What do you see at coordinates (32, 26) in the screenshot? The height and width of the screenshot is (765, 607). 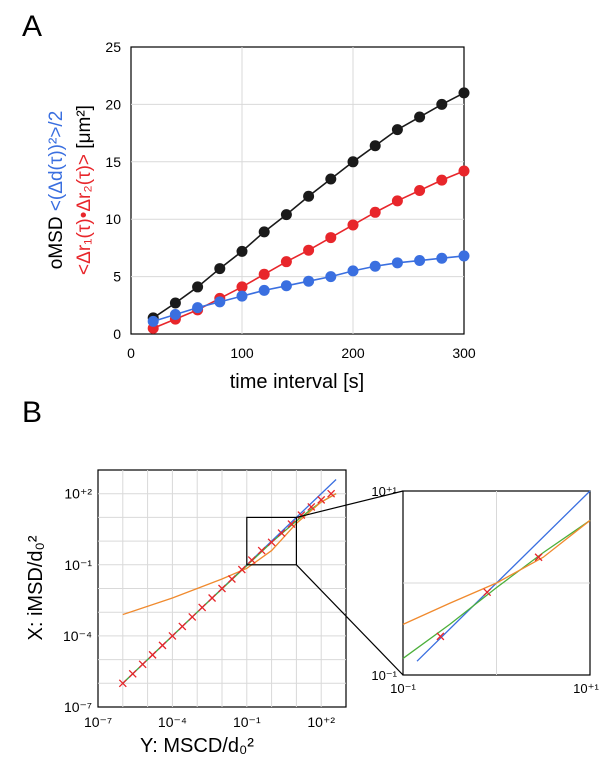 I see `panel-label-a: A` at bounding box center [32, 26].